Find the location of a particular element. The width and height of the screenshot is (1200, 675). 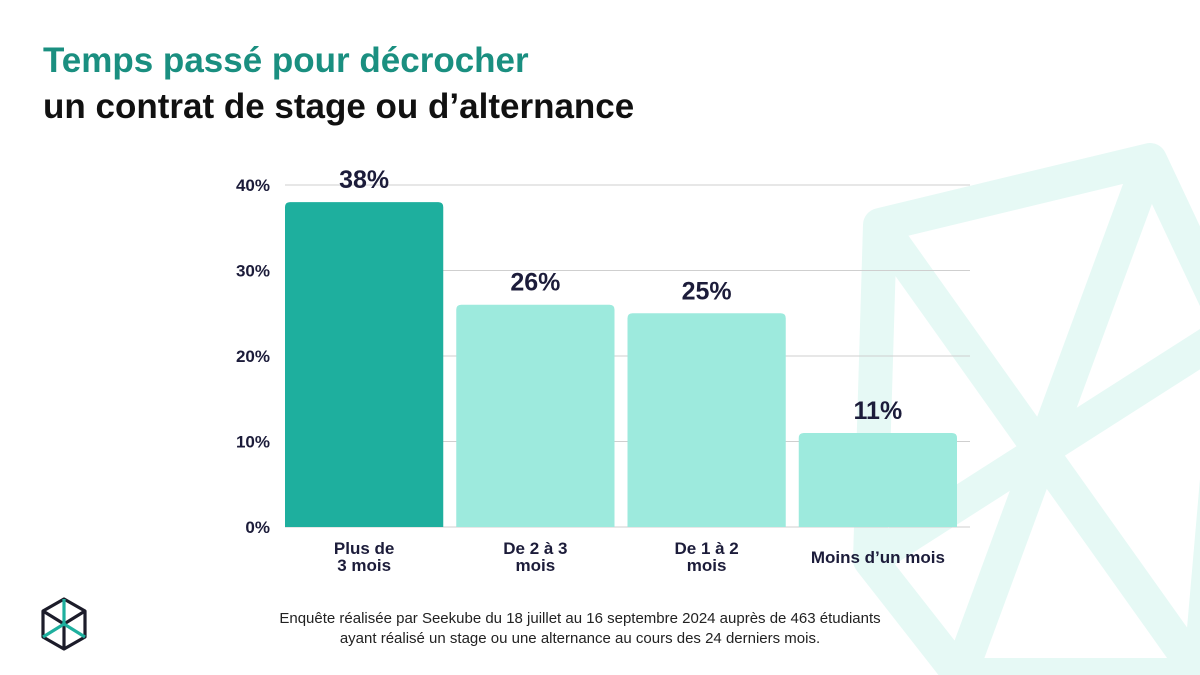

bar-value-label: 38% is located at coordinates (364, 180).